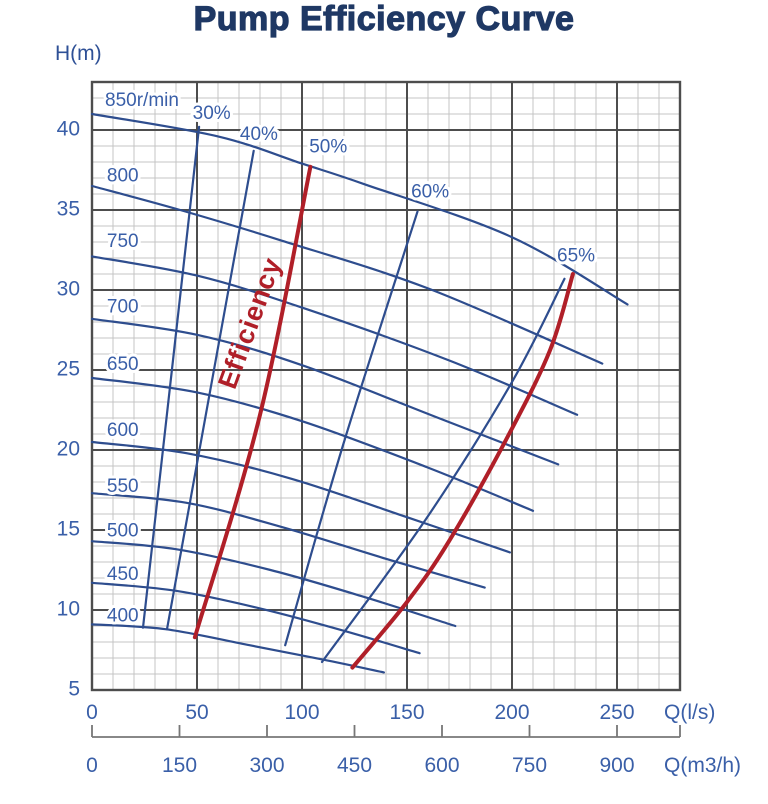  What do you see at coordinates (212, 113) in the screenshot?
I see `efficiency-label-30pct: 30%` at bounding box center [212, 113].